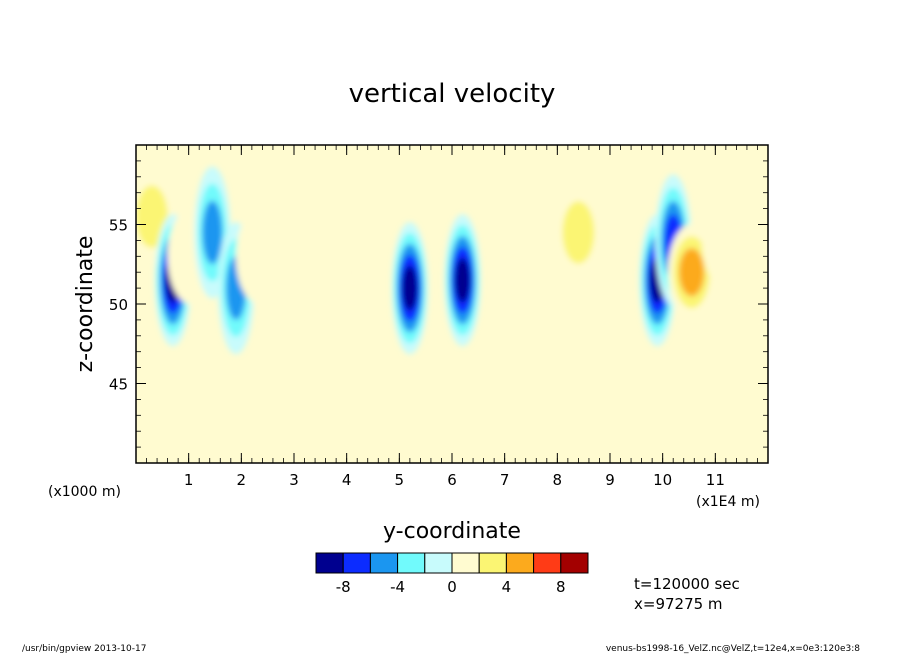  Describe the element at coordinates (85, 304) in the screenshot. I see `y-axis-label: z-coordinate` at that location.